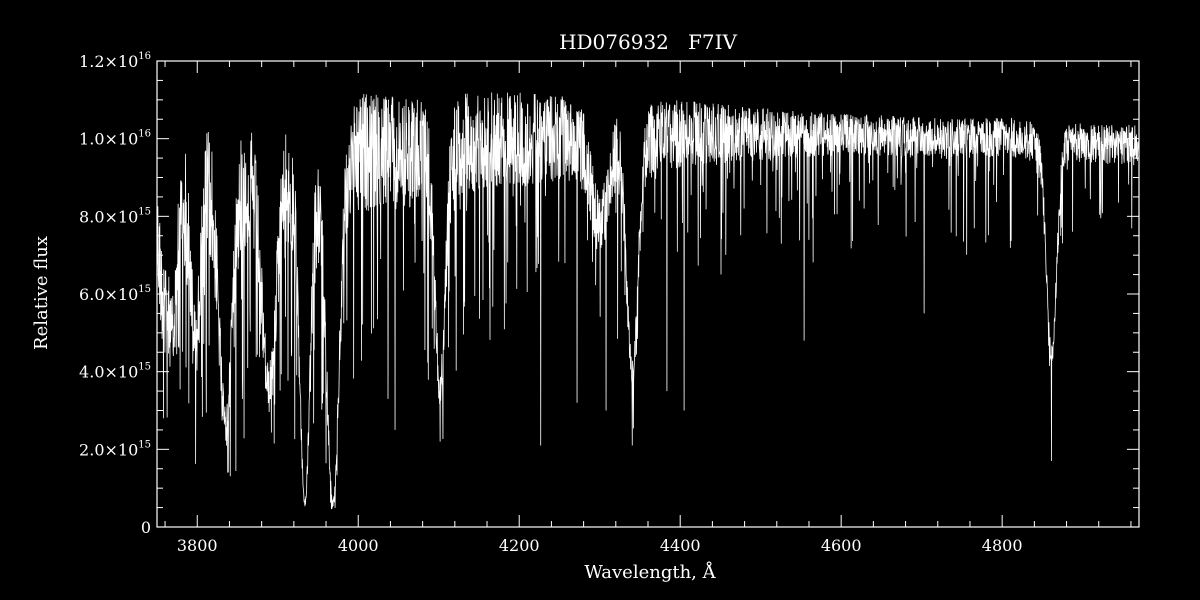 Image resolution: width=1200 pixels, height=600 pixels. Describe the element at coordinates (146, 527) in the screenshot. I see `y-tick-label: 0` at that location.